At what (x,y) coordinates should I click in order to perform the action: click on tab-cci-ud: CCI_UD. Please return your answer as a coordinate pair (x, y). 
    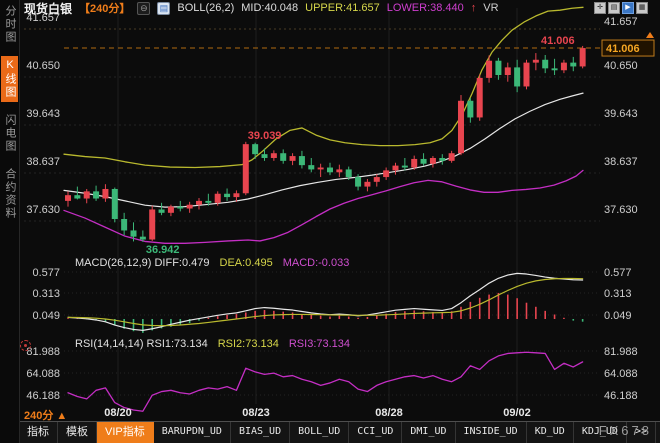
    Looking at the image, I should click on (376, 432).